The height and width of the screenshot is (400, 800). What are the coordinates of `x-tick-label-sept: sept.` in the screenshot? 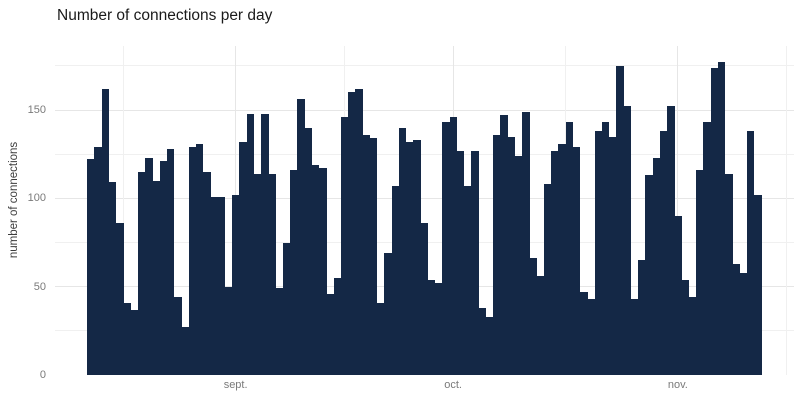 It's located at (235, 385).